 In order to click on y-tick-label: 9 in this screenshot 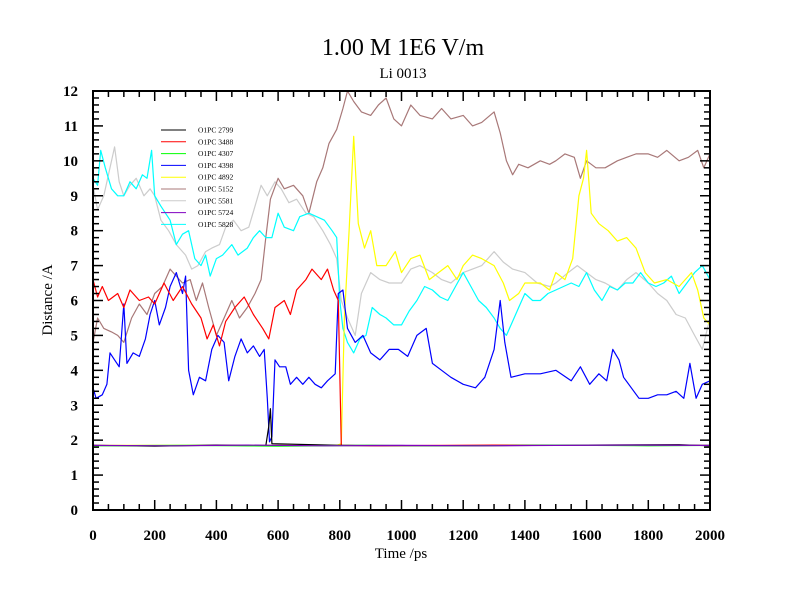, I will do `click(75, 197)`.